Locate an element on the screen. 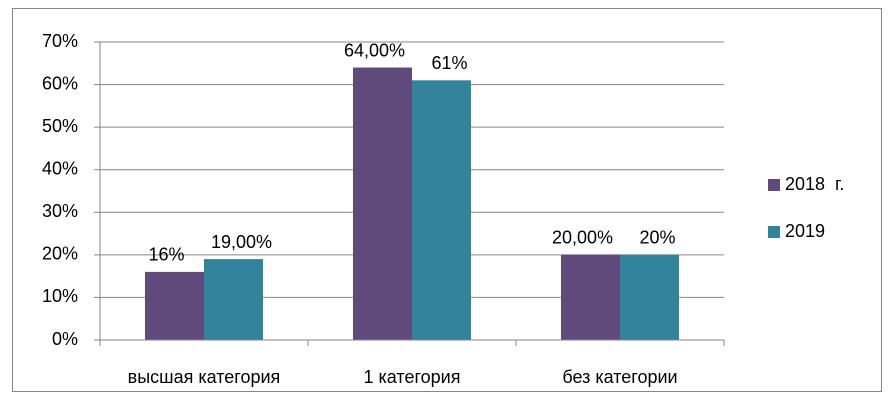 This screenshot has width=890, height=400. value-label: 20% is located at coordinates (657, 238).